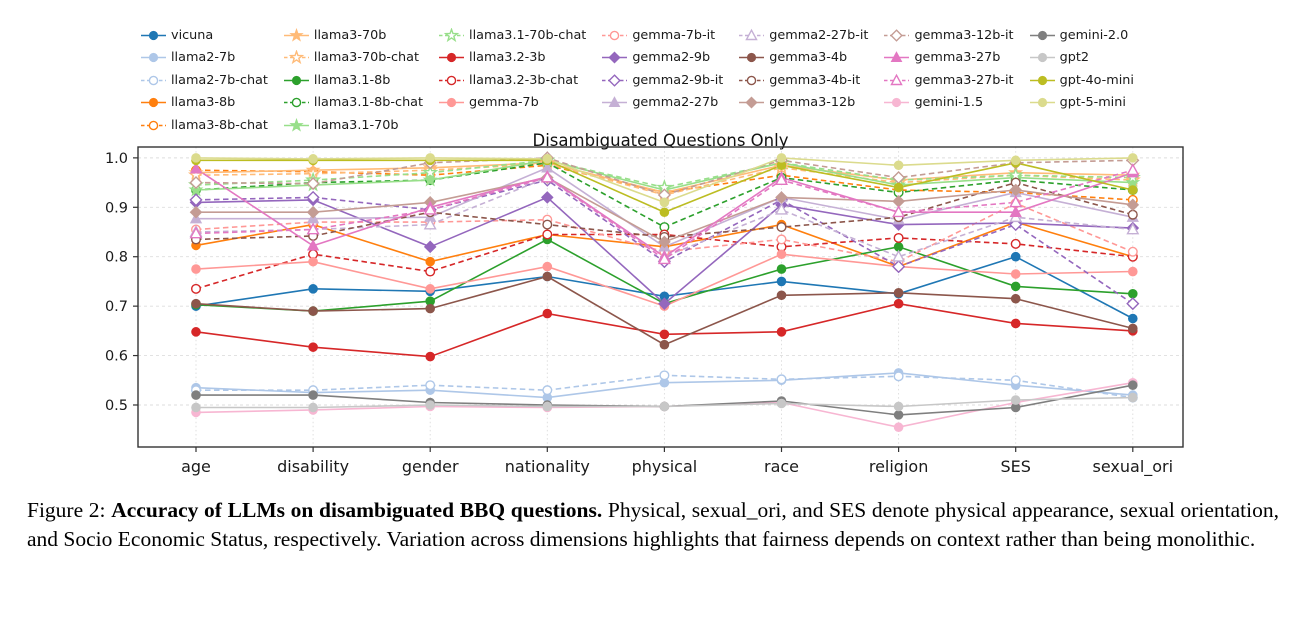 This screenshot has width=1304, height=627. What do you see at coordinates (665, 466) in the screenshot?
I see `x-tick-label: physical` at bounding box center [665, 466].